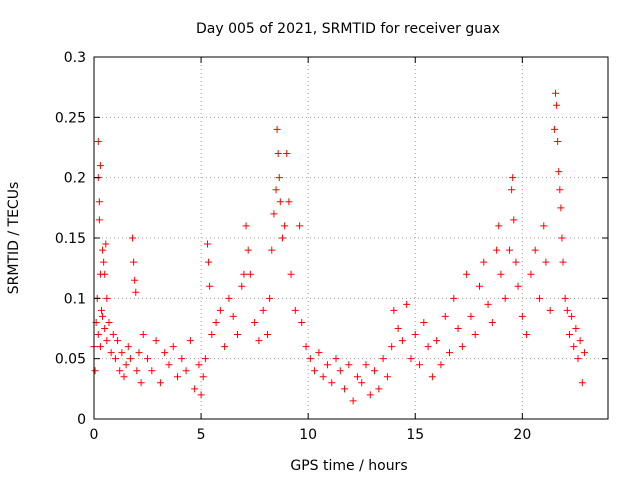  What do you see at coordinates (415, 435) in the screenshot?
I see `x-tick-label: 15` at bounding box center [415, 435].